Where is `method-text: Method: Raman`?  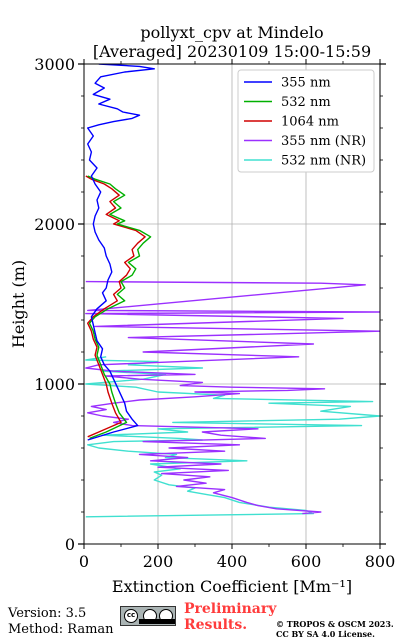
method-text: Method: Raman is located at coordinates (61, 629).